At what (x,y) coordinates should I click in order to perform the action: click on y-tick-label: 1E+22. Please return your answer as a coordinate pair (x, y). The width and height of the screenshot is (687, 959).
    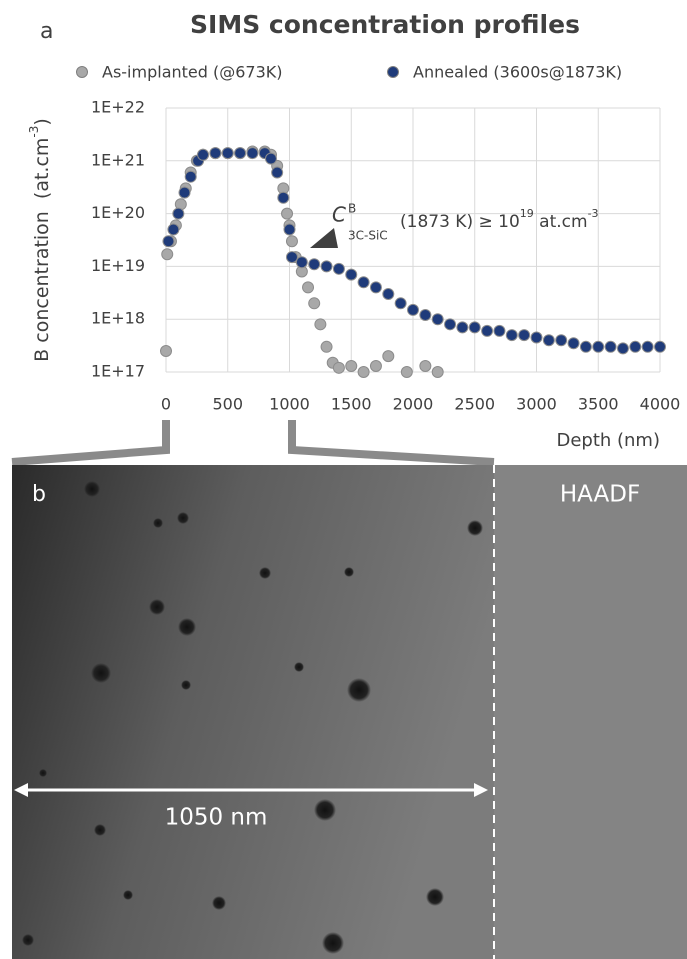
    Looking at the image, I should click on (118, 107).